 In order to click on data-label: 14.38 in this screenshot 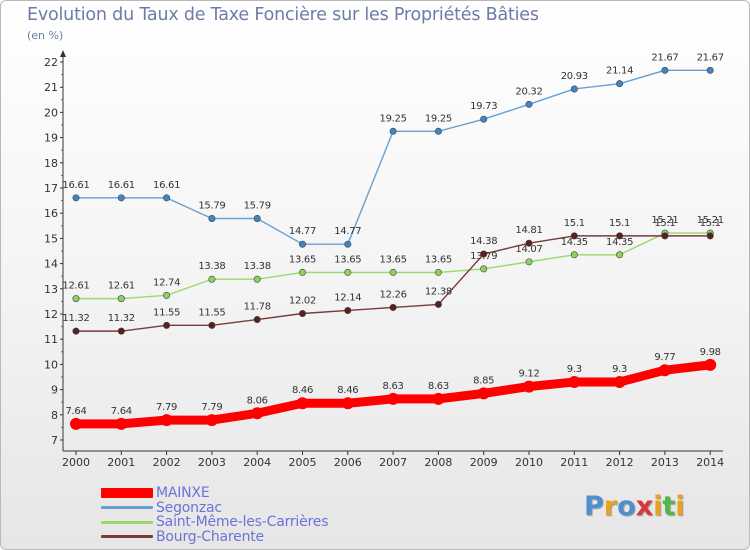, I will do `click(483, 241)`.